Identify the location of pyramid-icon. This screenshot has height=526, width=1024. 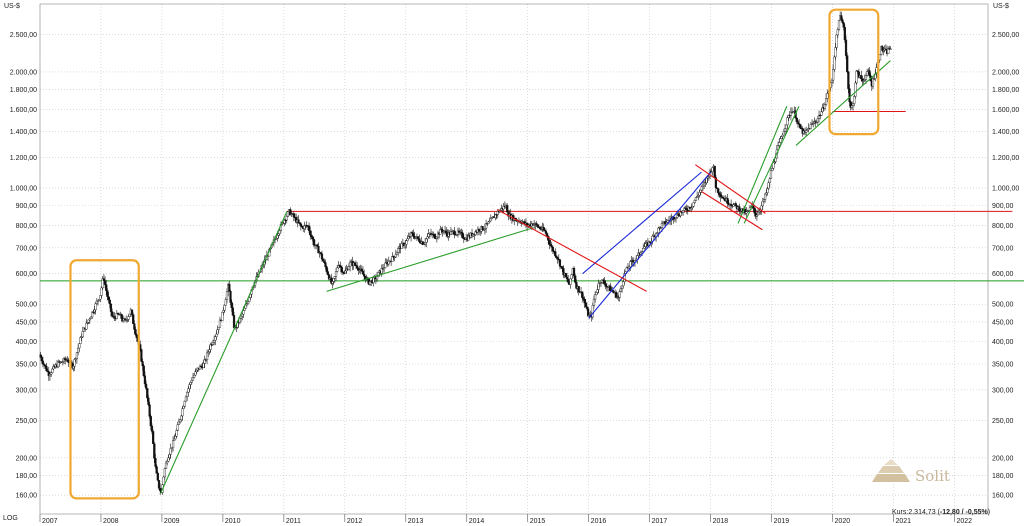
(891, 470).